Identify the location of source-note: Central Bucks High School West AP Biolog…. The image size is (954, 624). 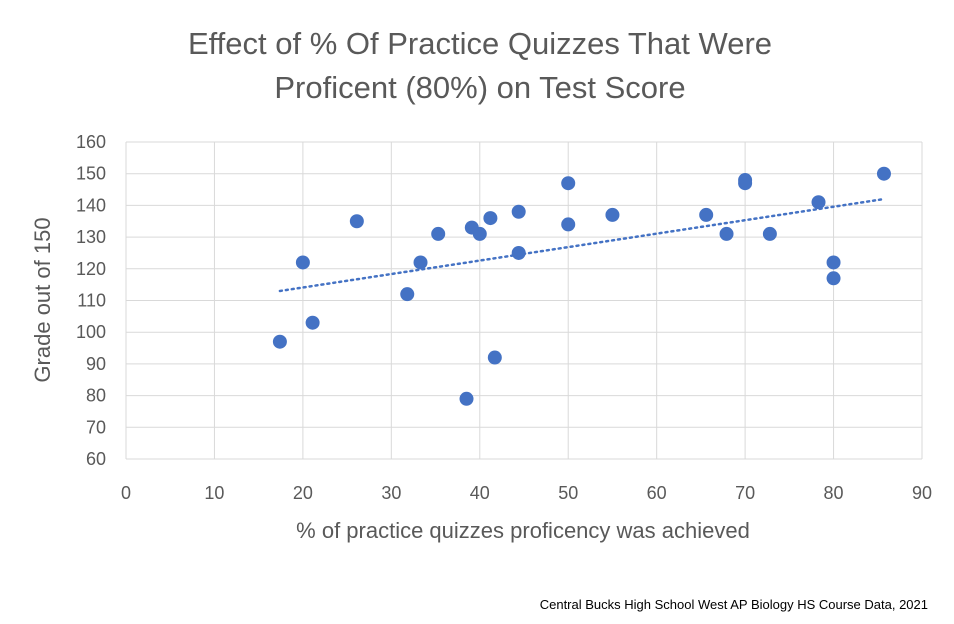
(733, 604).